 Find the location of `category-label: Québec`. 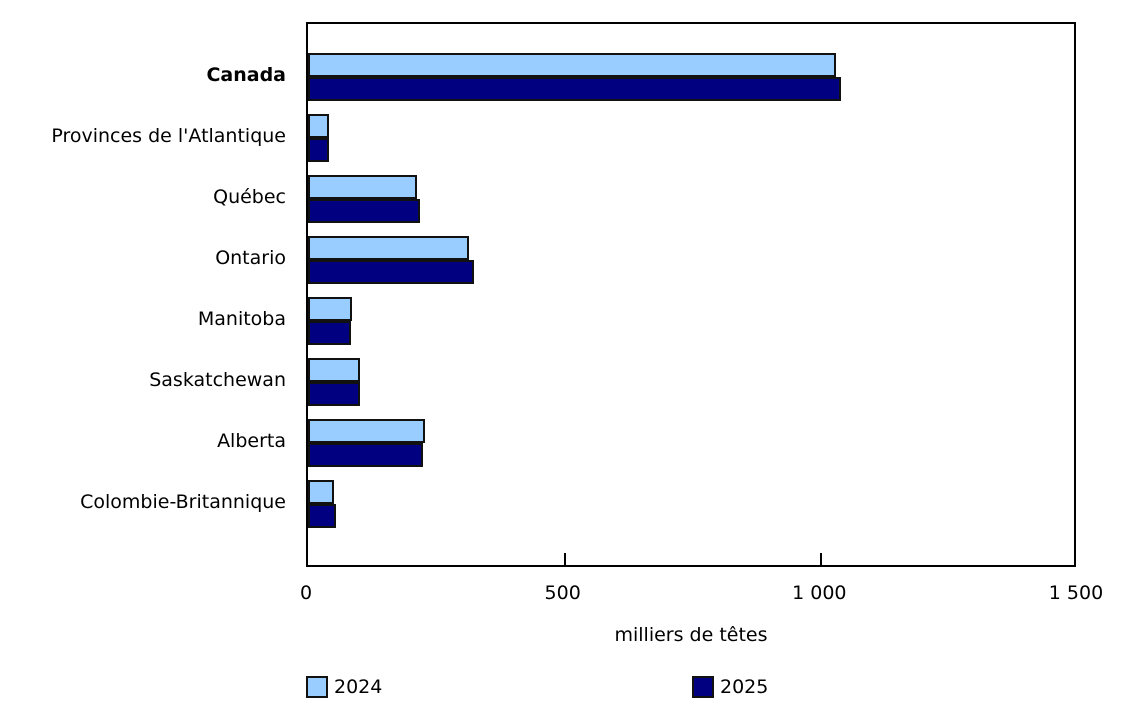

category-label: Québec is located at coordinates (249, 197).